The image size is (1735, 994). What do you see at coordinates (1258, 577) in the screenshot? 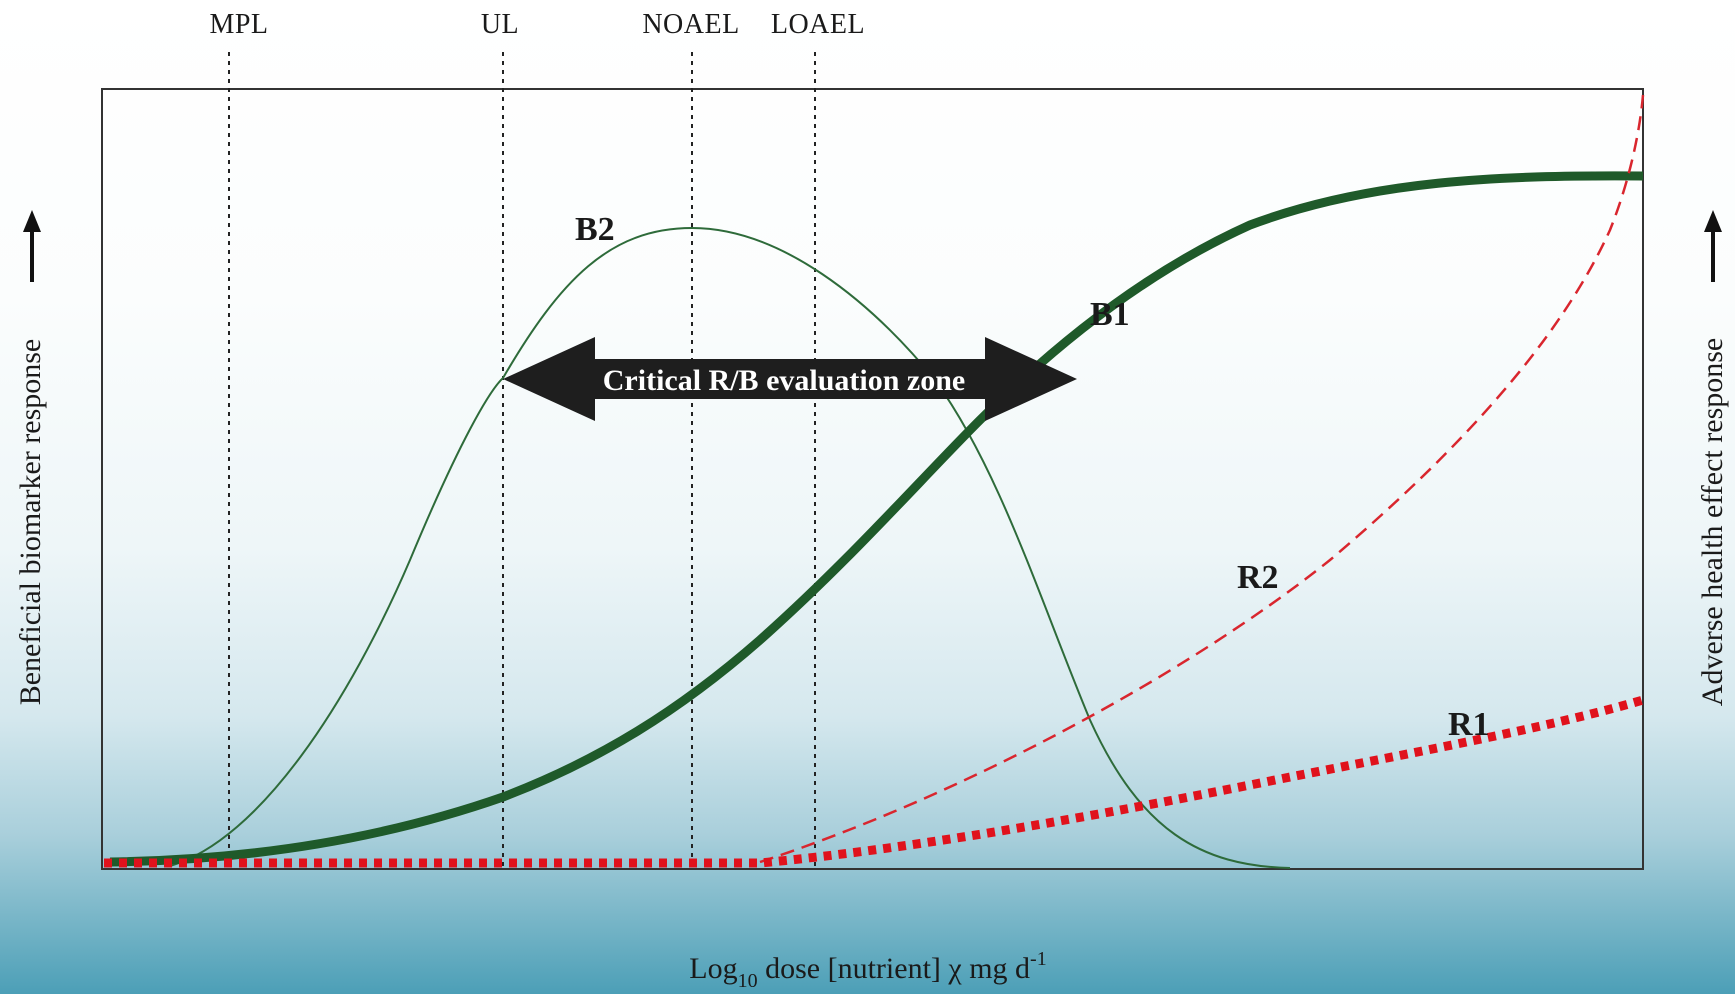
I see `r2-label: R2` at bounding box center [1258, 577].